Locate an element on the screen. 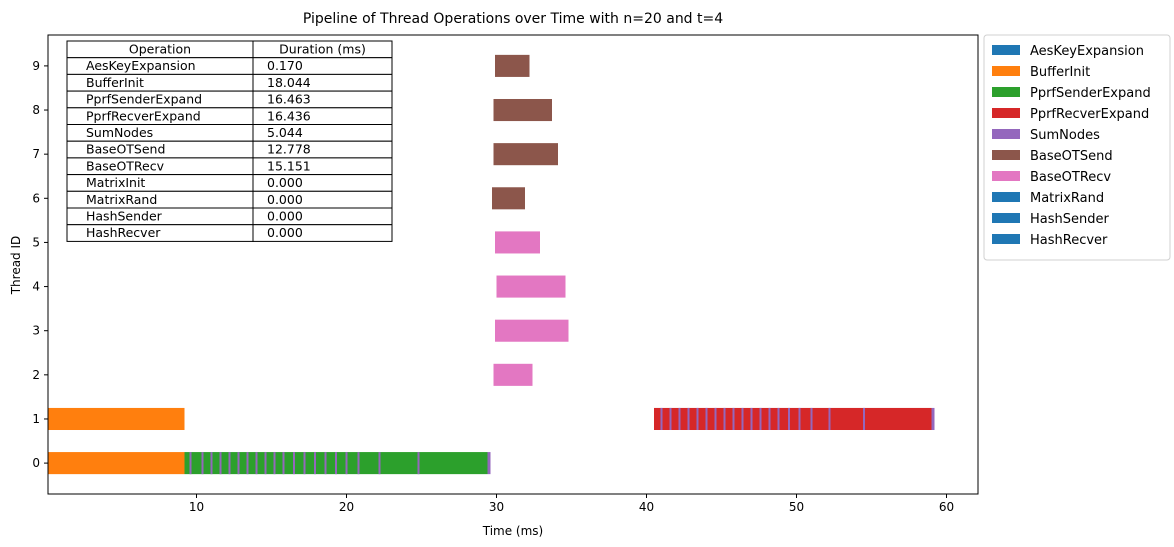  table-duration: 18.044 is located at coordinates (289, 82).